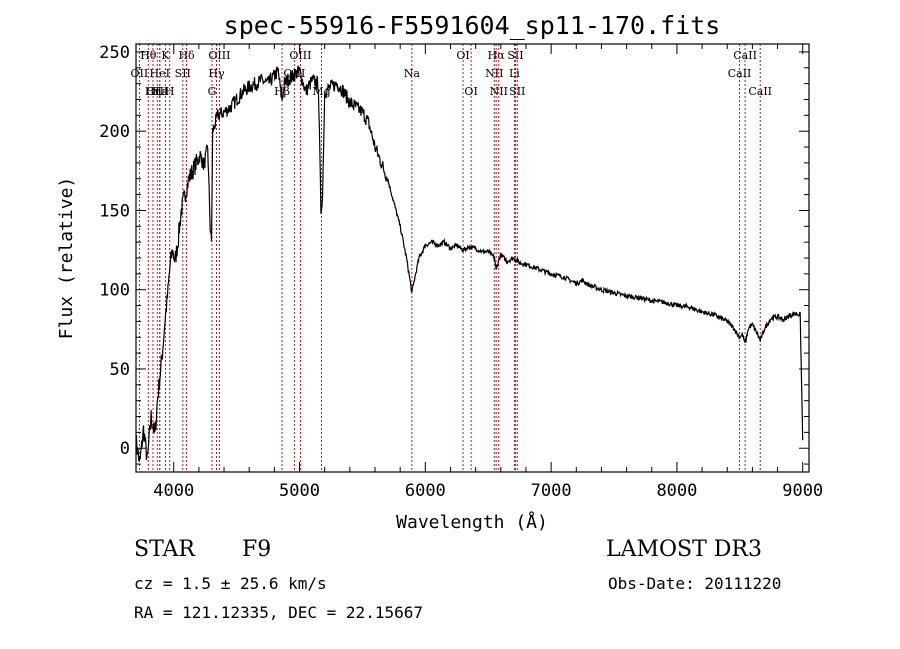 This screenshot has width=900, height=649. Describe the element at coordinates (114, 291) in the screenshot. I see `y-tick-label: 100` at that location.